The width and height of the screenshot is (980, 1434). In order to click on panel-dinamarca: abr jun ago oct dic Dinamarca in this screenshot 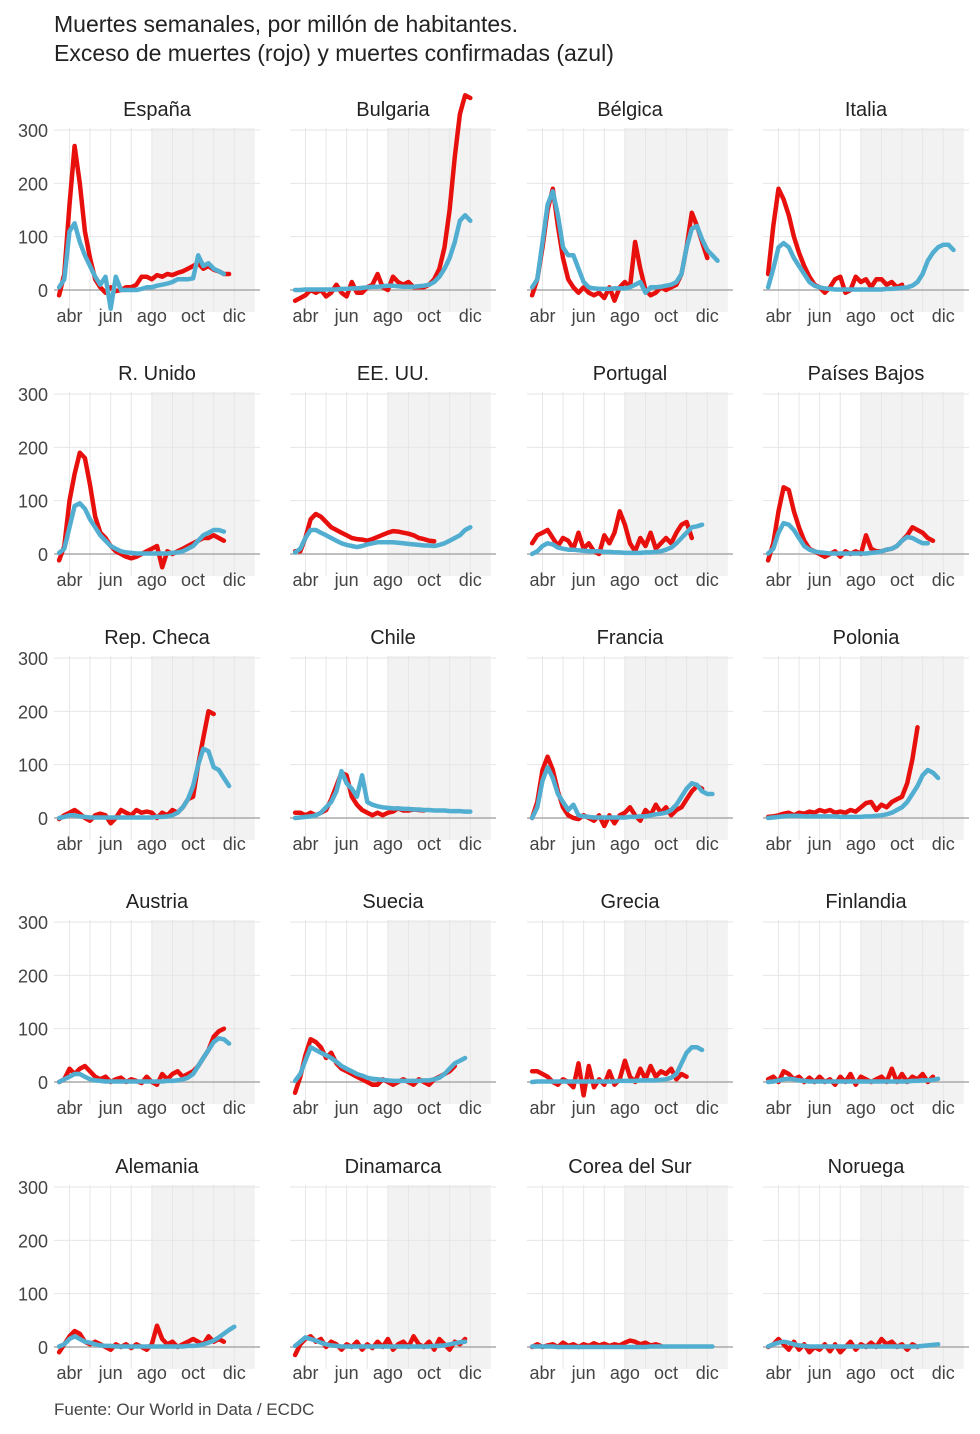, I will do `click(393, 1269)`.